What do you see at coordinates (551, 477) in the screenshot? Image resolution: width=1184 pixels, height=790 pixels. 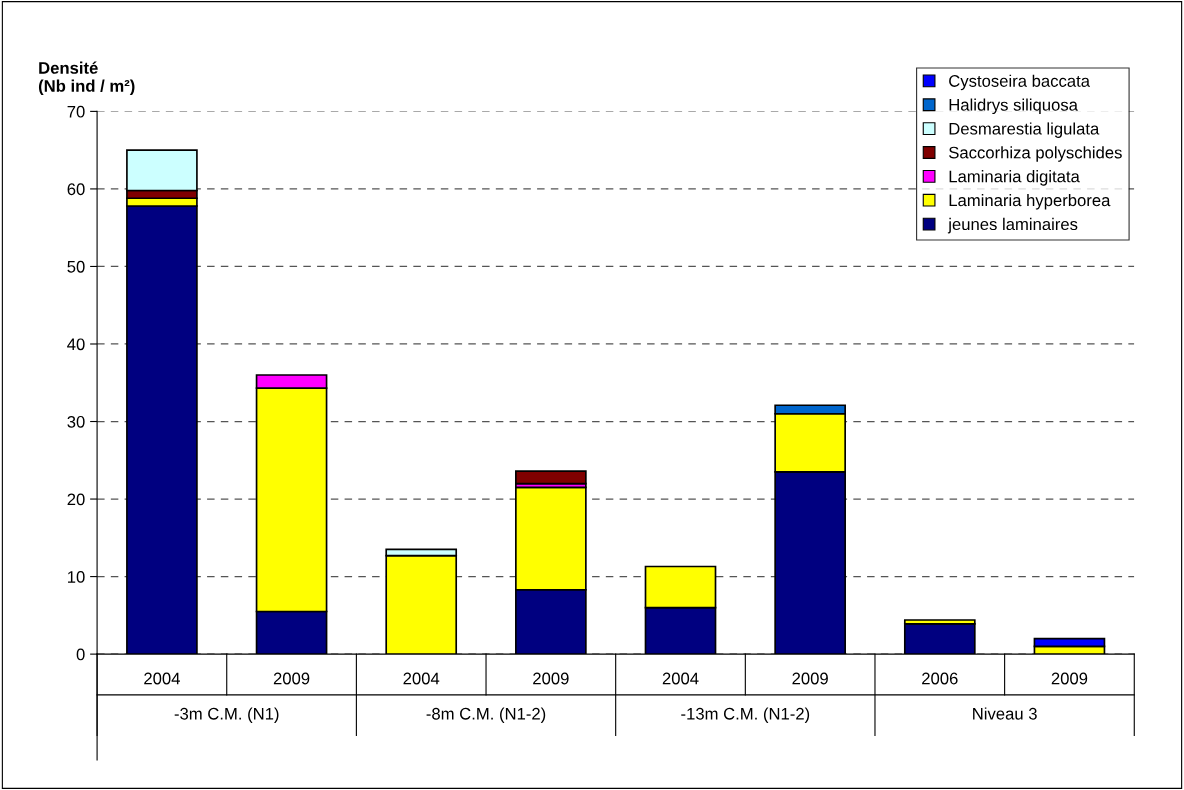 I see `bar` at bounding box center [551, 477].